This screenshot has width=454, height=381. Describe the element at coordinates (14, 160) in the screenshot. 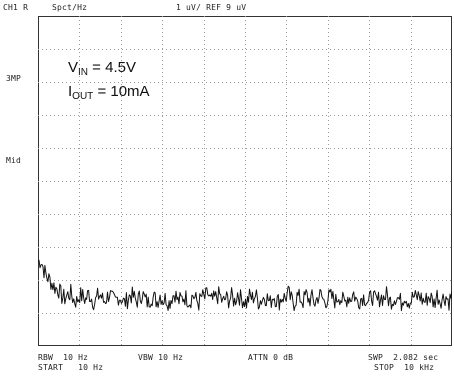

I see `side-label-mid: Mid` at that location.